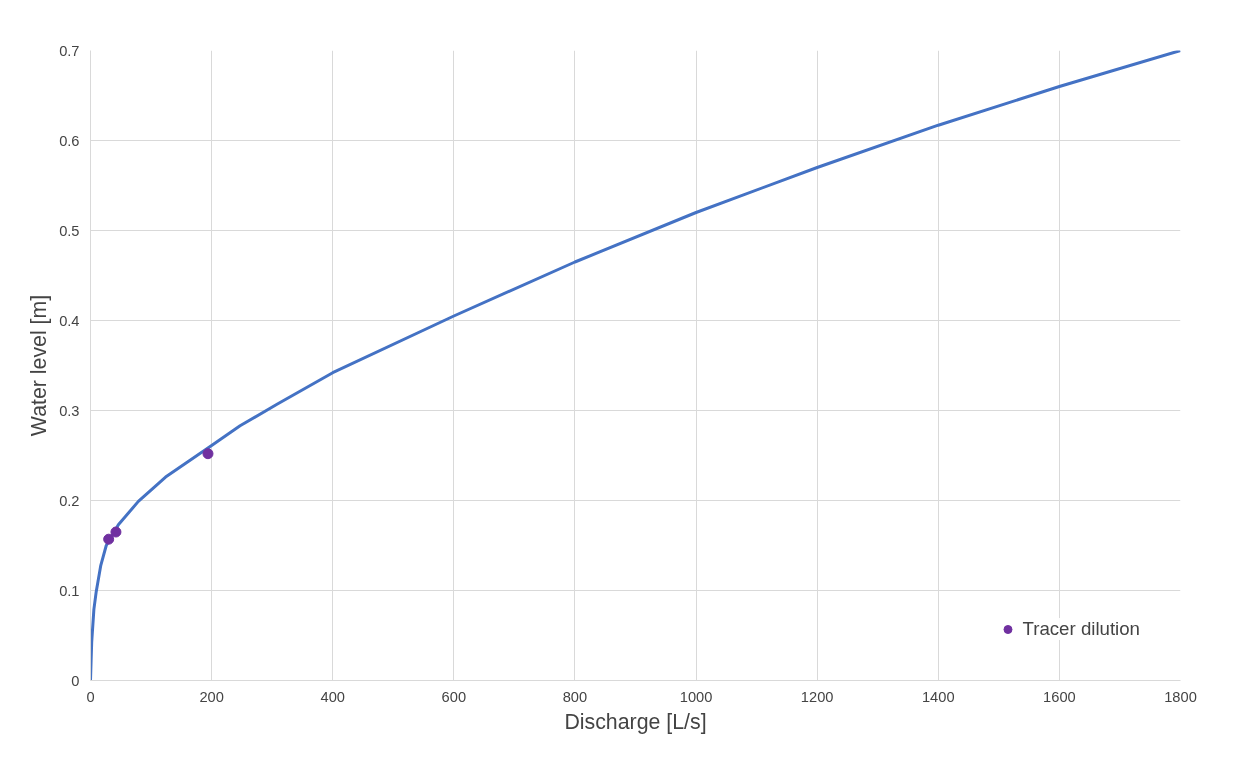 The image size is (1256, 766). What do you see at coordinates (39, 365) in the screenshot?
I see `y-axis-title: Water level [m]` at bounding box center [39, 365].